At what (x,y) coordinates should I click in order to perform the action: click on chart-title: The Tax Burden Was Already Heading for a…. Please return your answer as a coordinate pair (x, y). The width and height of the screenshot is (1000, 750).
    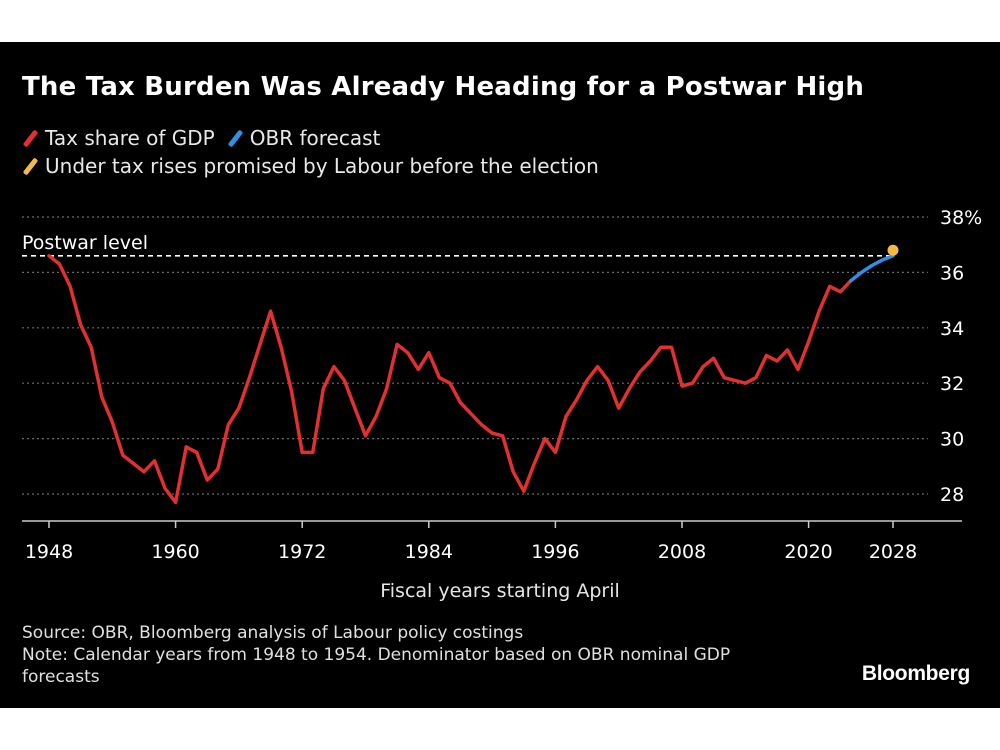
    Looking at the image, I should click on (443, 87).